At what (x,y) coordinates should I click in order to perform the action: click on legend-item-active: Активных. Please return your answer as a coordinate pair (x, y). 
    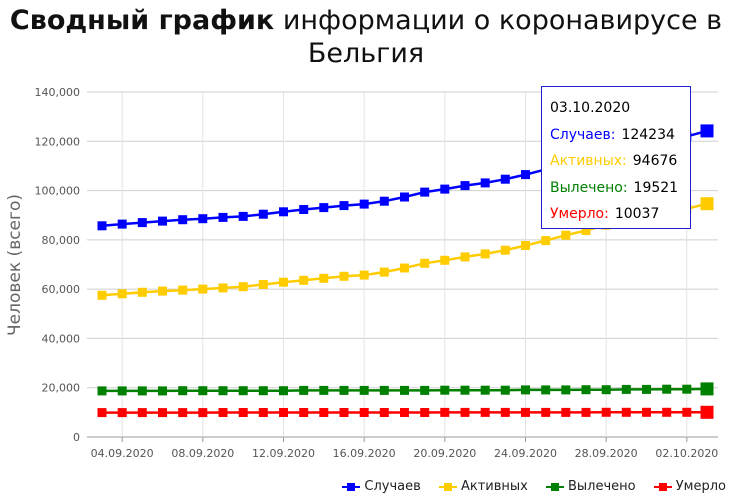
    Looking at the image, I should click on (483, 486).